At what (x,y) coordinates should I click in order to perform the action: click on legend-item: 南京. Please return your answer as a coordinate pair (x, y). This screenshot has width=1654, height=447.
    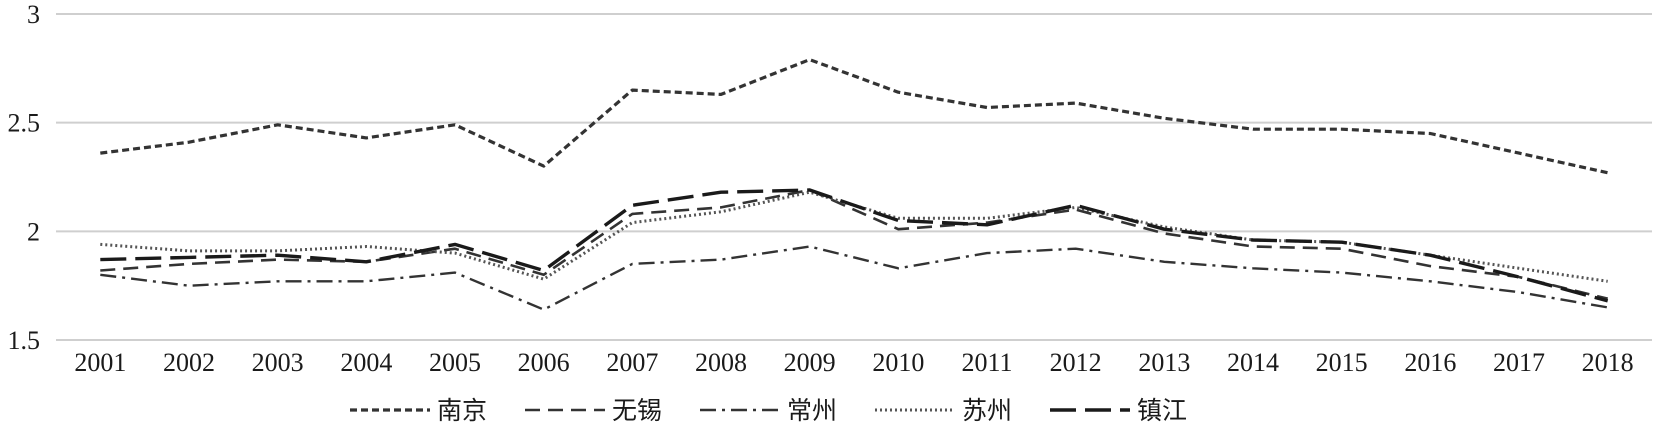
    Looking at the image, I should click on (418, 410).